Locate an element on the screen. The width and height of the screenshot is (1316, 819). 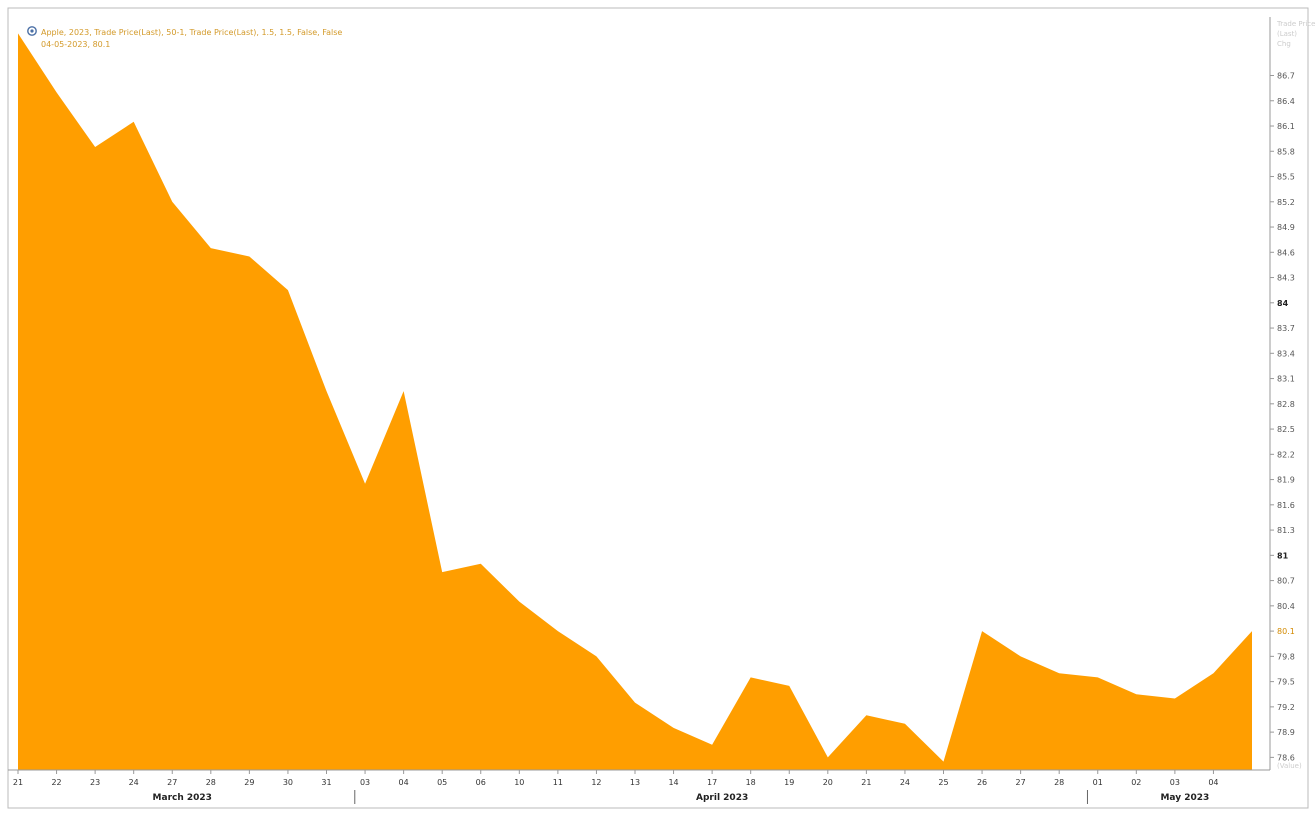
y-tick-label: 83.1 is located at coordinates (1286, 379).